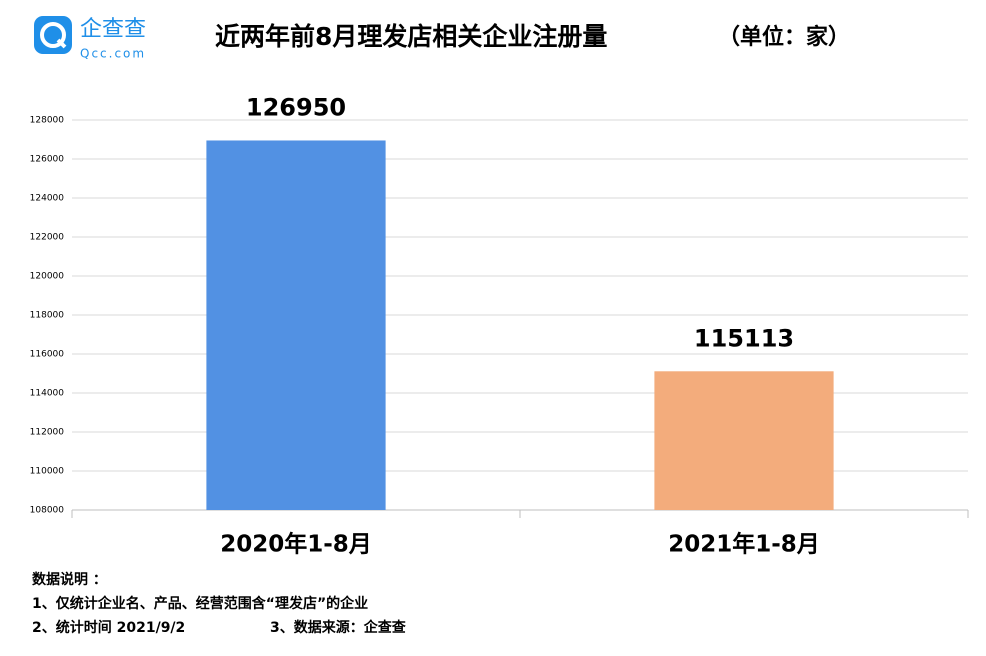  What do you see at coordinates (108, 627) in the screenshot?
I see `note: 2、统计时间 2021/9/2` at bounding box center [108, 627].